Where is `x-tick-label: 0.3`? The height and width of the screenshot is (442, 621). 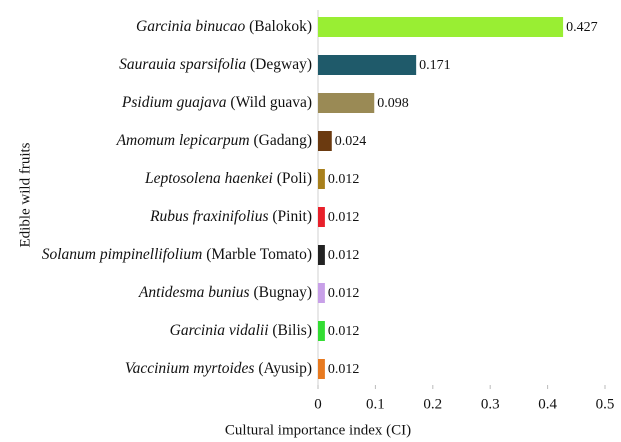 x-tick-label: 0.3 is located at coordinates (490, 404).